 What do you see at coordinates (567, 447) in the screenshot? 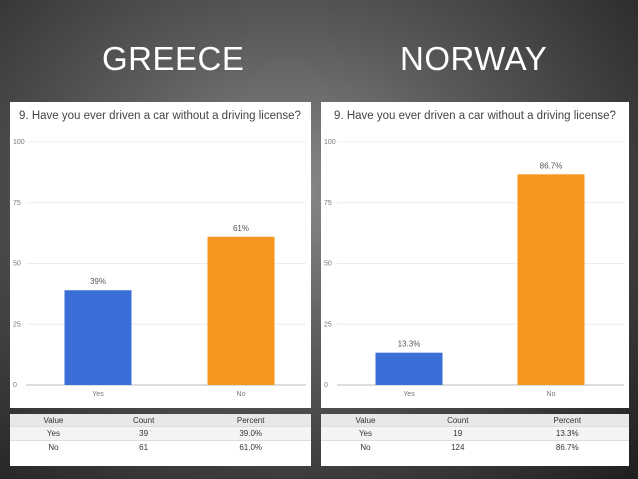
I see `table-cell: 86.7%` at bounding box center [567, 447].